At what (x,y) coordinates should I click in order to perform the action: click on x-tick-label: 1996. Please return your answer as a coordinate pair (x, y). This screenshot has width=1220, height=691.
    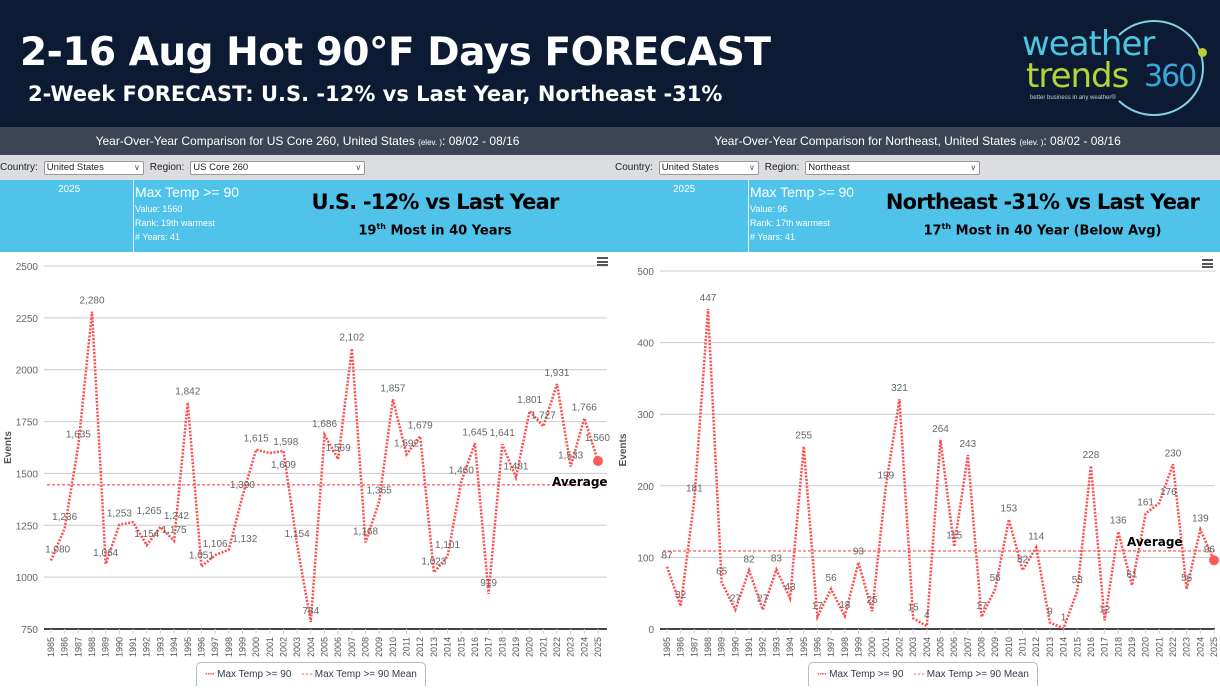
    Looking at the image, I should click on (817, 647).